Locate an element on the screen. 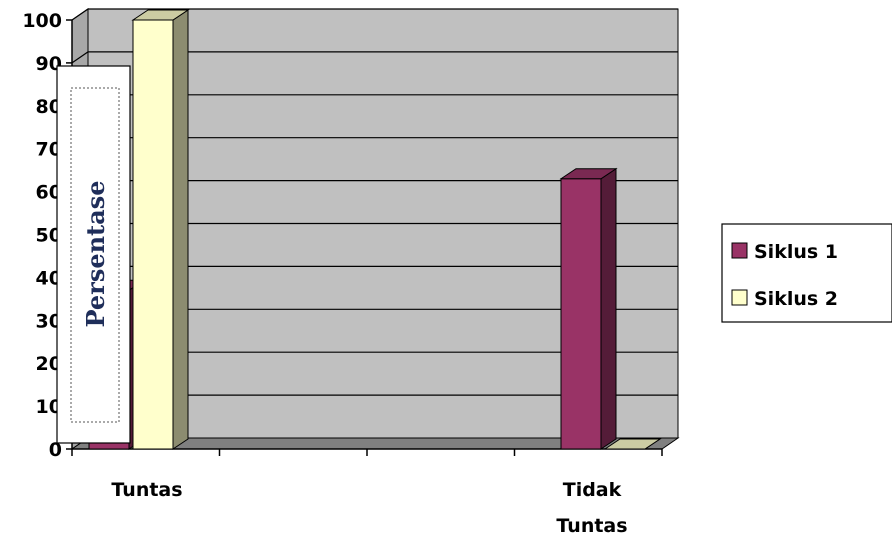 This screenshot has height=537, width=892. y-tick-label: 90 is located at coordinates (49, 64).